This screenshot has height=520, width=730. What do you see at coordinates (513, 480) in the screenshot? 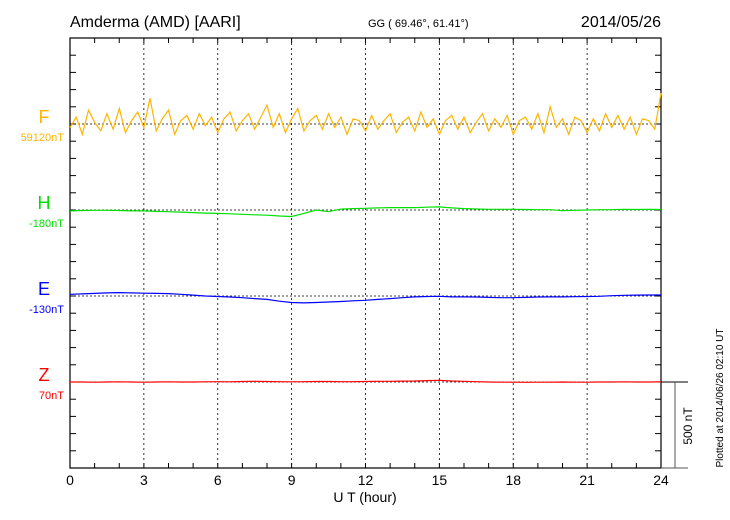
I see `x-tick-label: 18` at bounding box center [513, 480].